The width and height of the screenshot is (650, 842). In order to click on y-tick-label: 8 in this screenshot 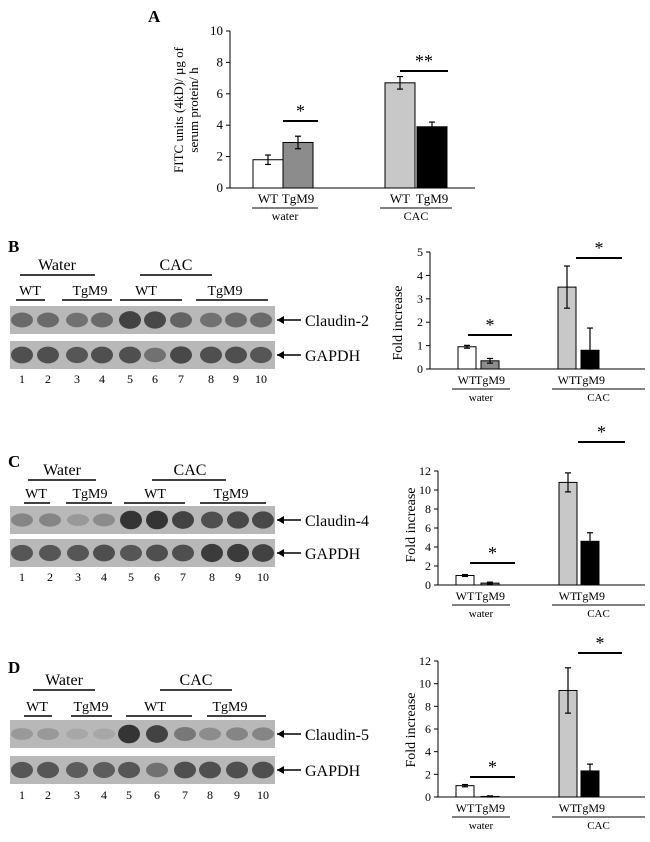, I will do `click(220, 61)`.